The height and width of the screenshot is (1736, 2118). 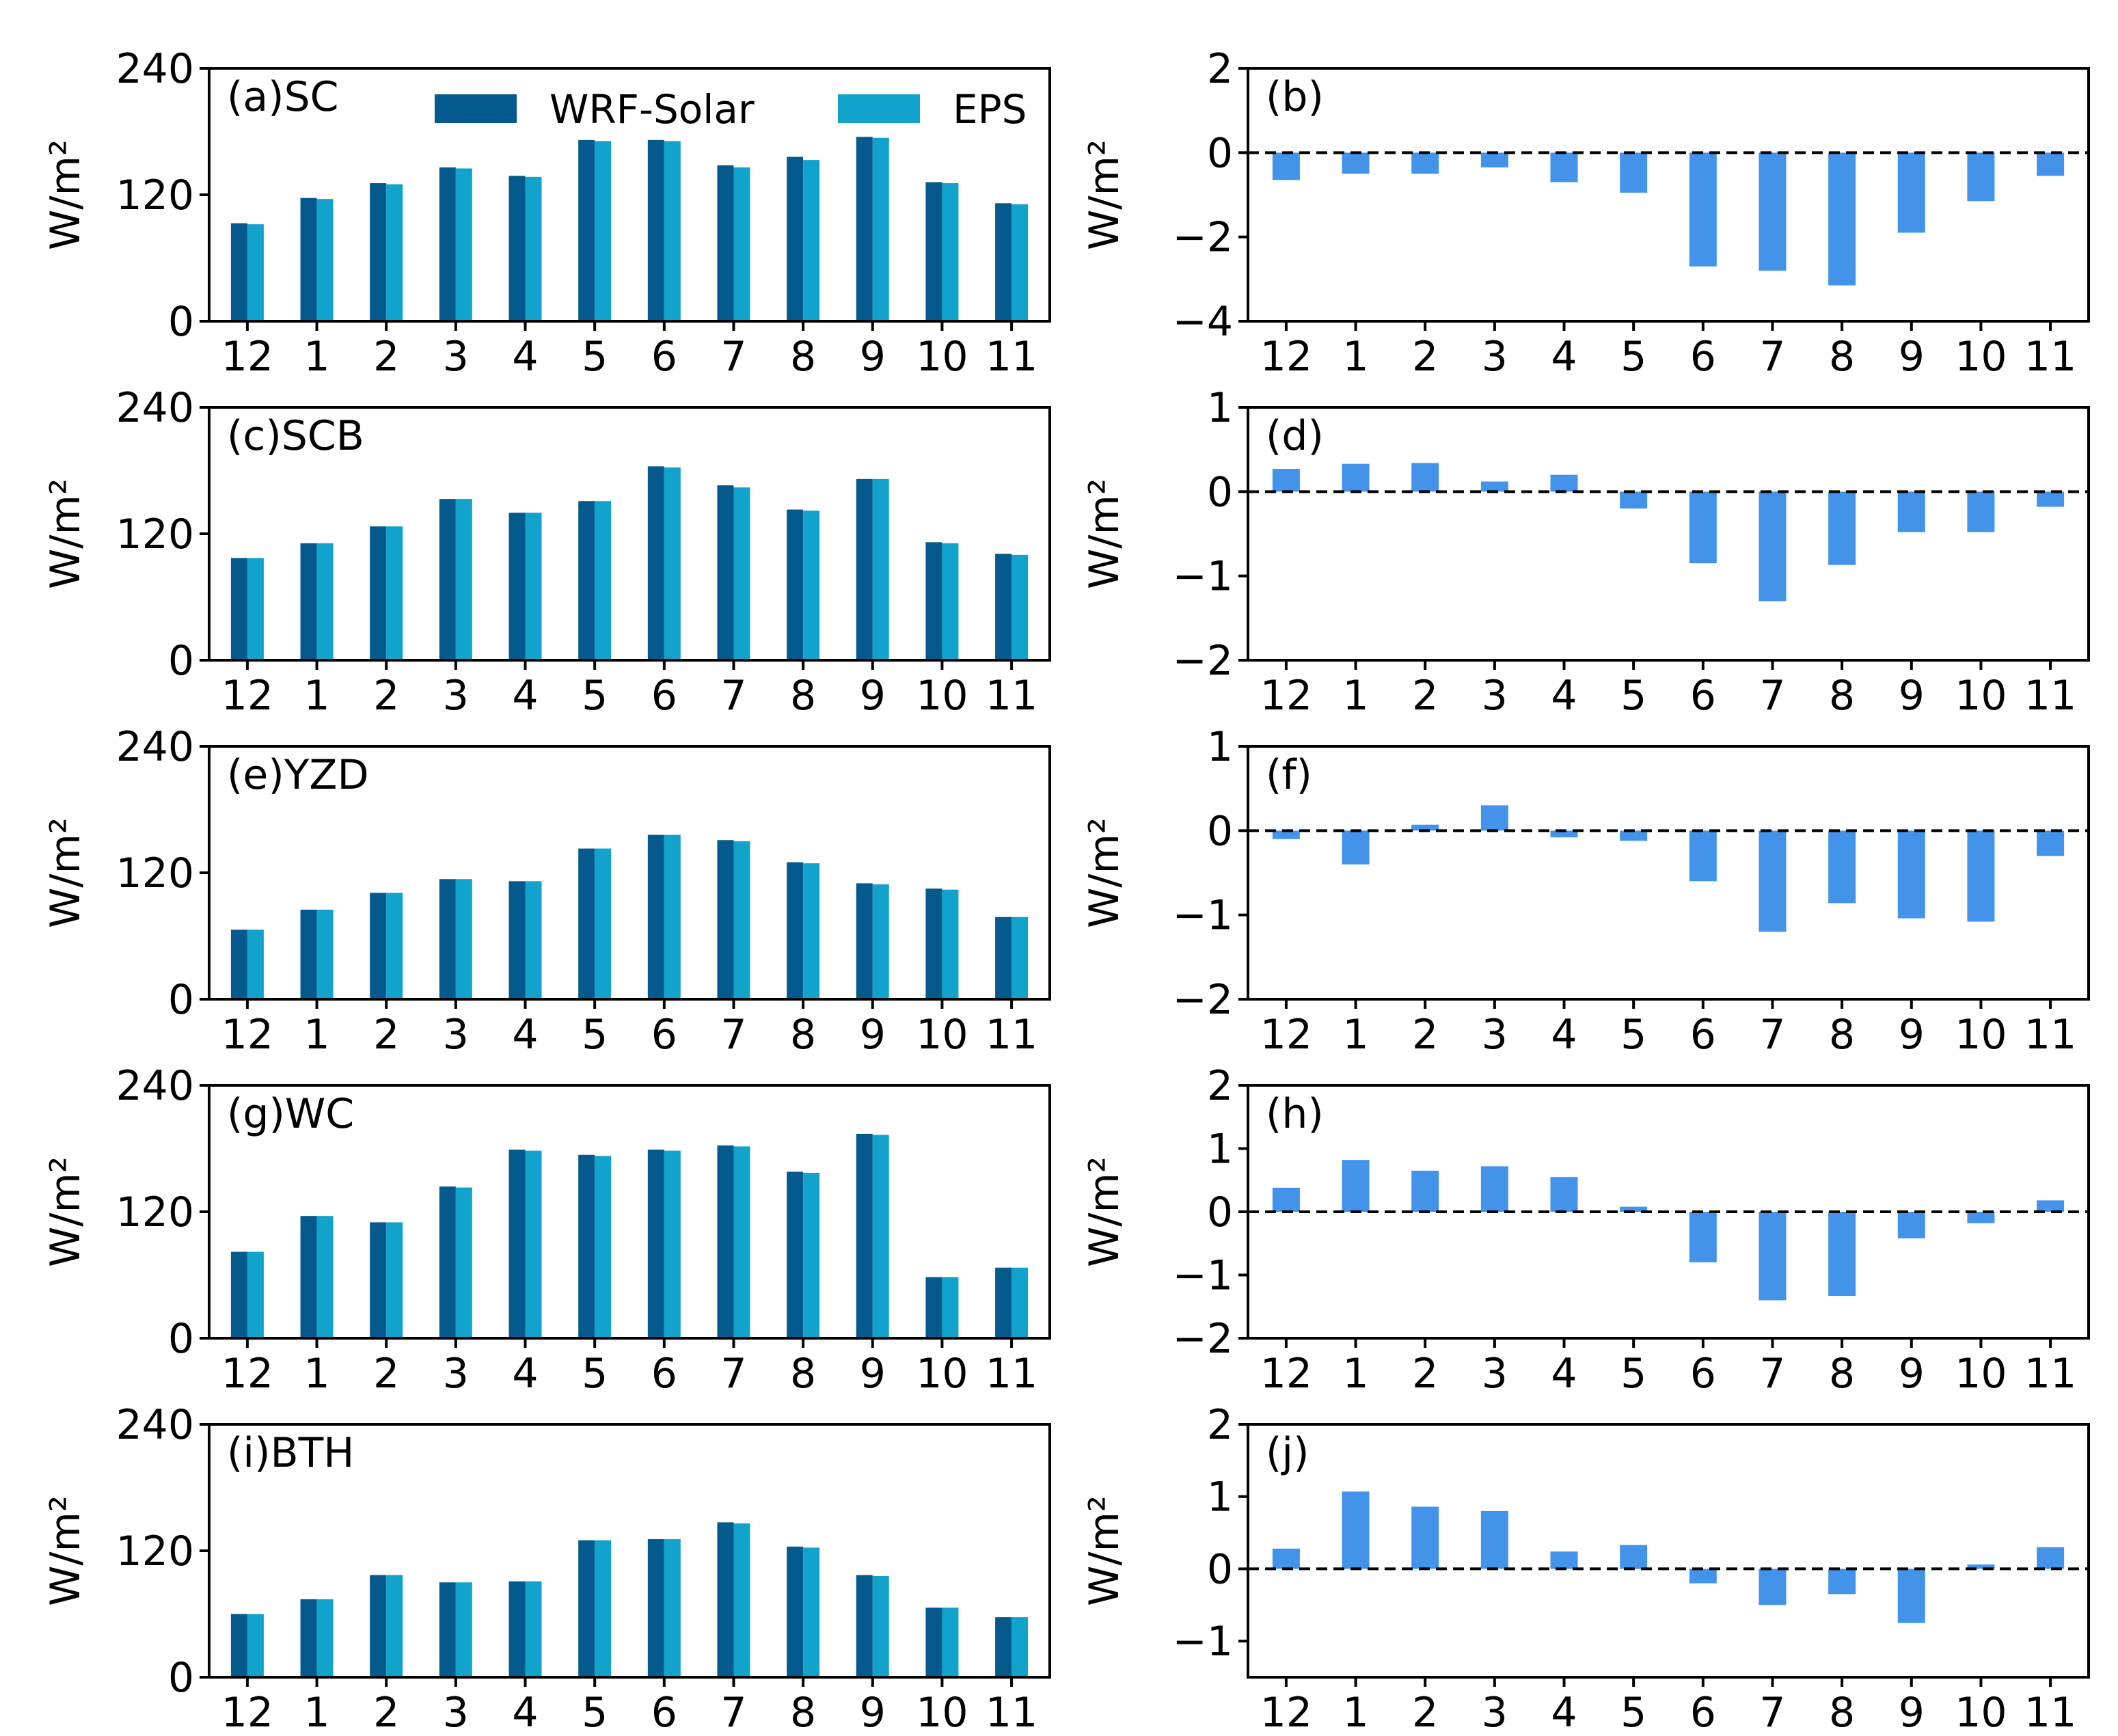 I want to click on y-tick-label: 0, so click(x=1220, y=153).